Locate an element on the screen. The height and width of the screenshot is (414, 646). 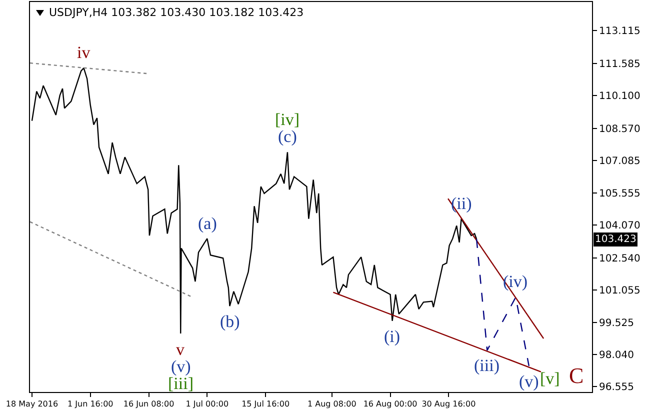
annotation: C is located at coordinates (576, 375).